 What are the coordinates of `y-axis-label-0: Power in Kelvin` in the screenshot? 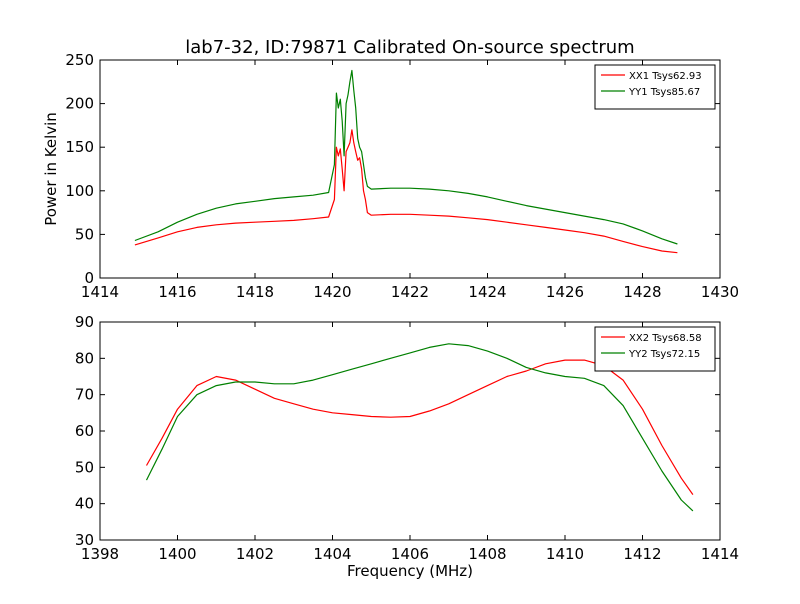 It's located at (51, 169).